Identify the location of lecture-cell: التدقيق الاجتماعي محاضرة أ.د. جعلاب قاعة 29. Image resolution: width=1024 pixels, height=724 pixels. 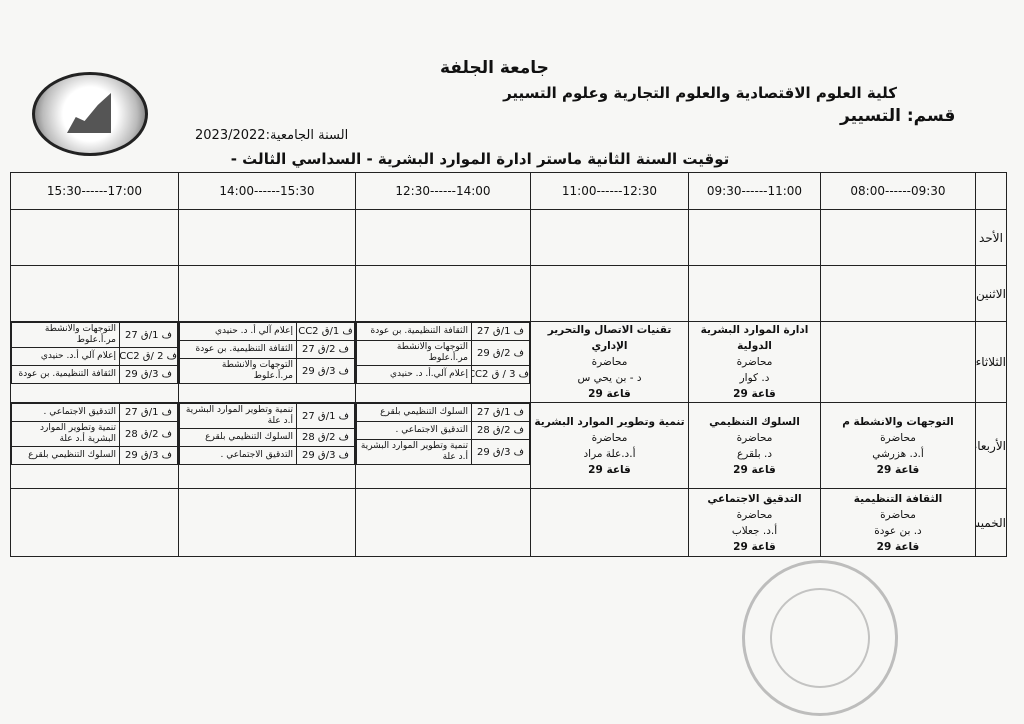
(754, 522).